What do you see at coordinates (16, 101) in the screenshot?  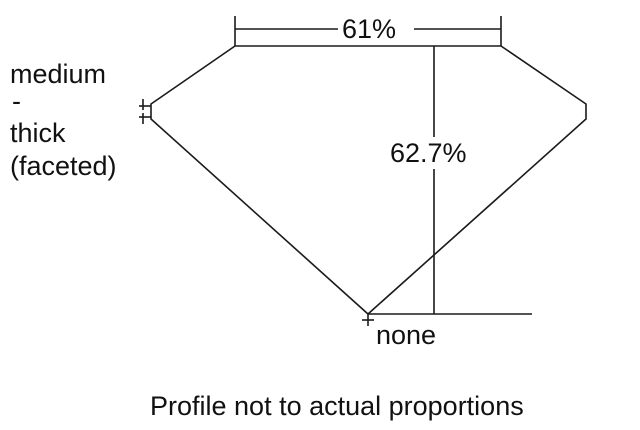 I see `girdle-label-2: -` at bounding box center [16, 101].